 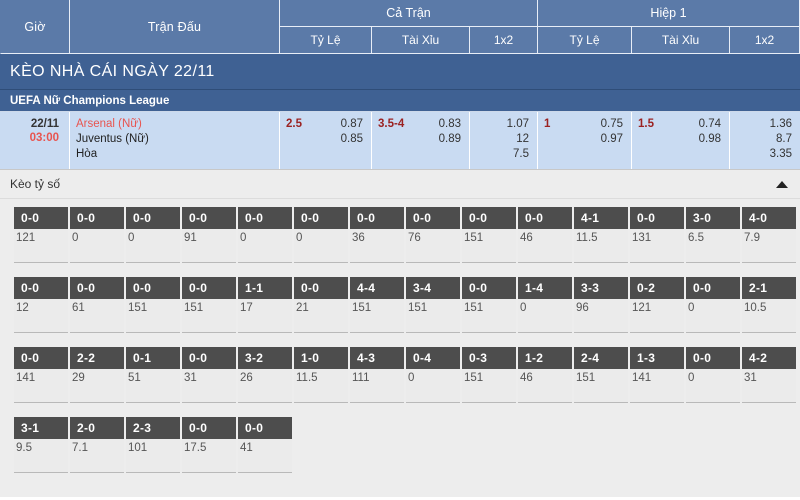 I want to click on score-odds-card: 4-3 111, so click(x=377, y=375).